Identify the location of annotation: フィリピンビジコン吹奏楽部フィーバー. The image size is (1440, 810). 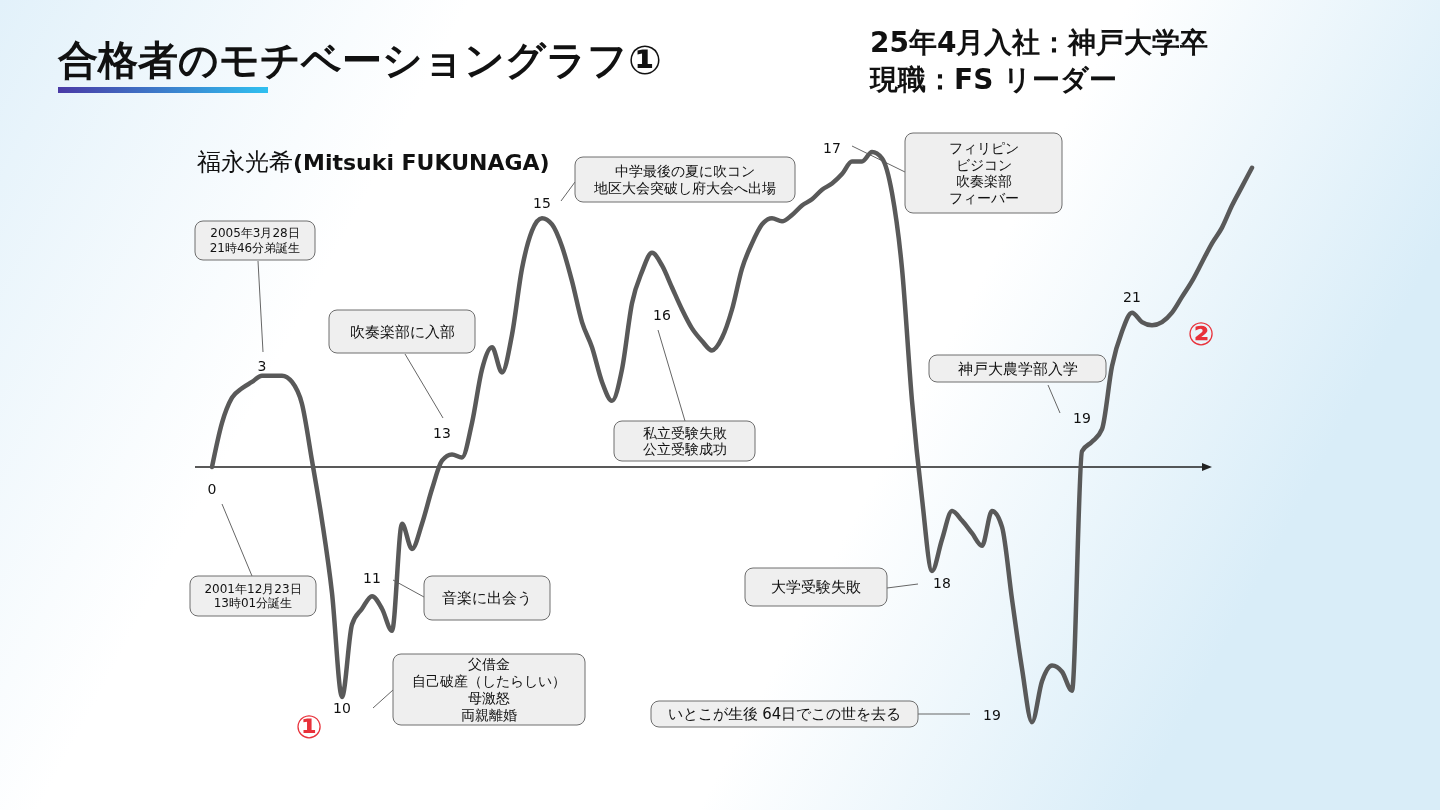
(983, 173).